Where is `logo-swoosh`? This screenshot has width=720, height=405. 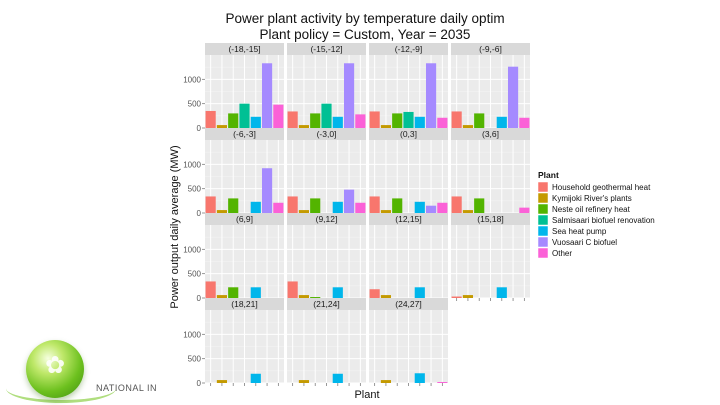 logo-swoosh is located at coordinates (61, 388).